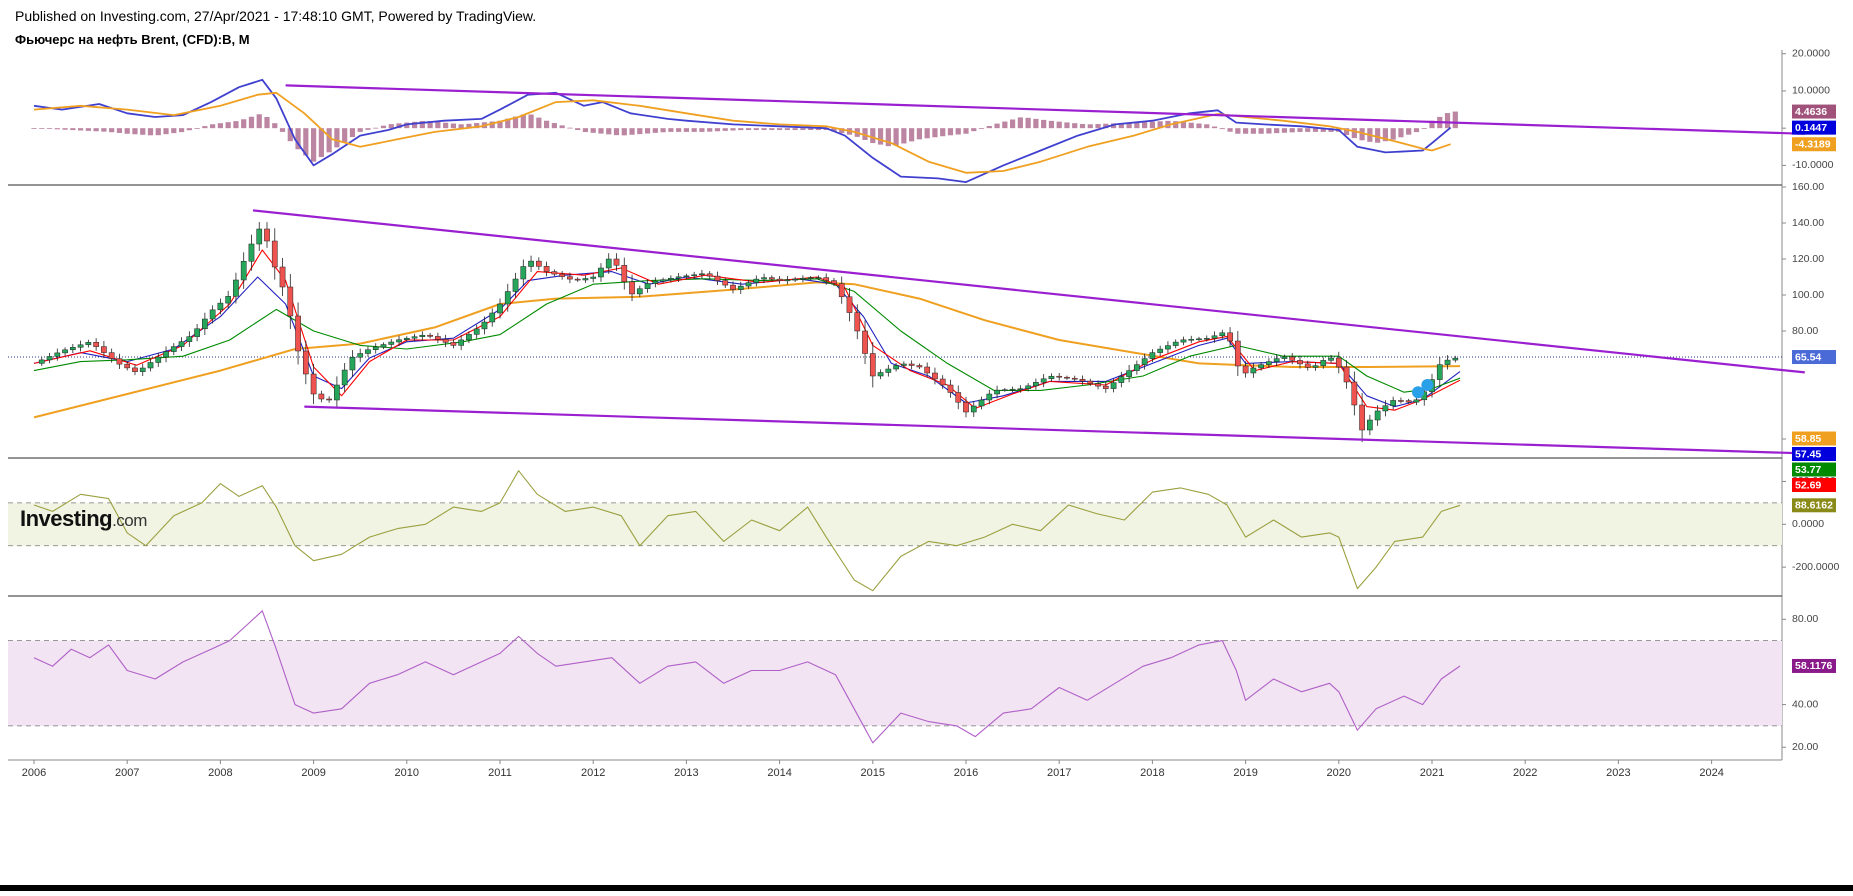  I want to click on cci-value-badge-bg, so click(1814, 505).